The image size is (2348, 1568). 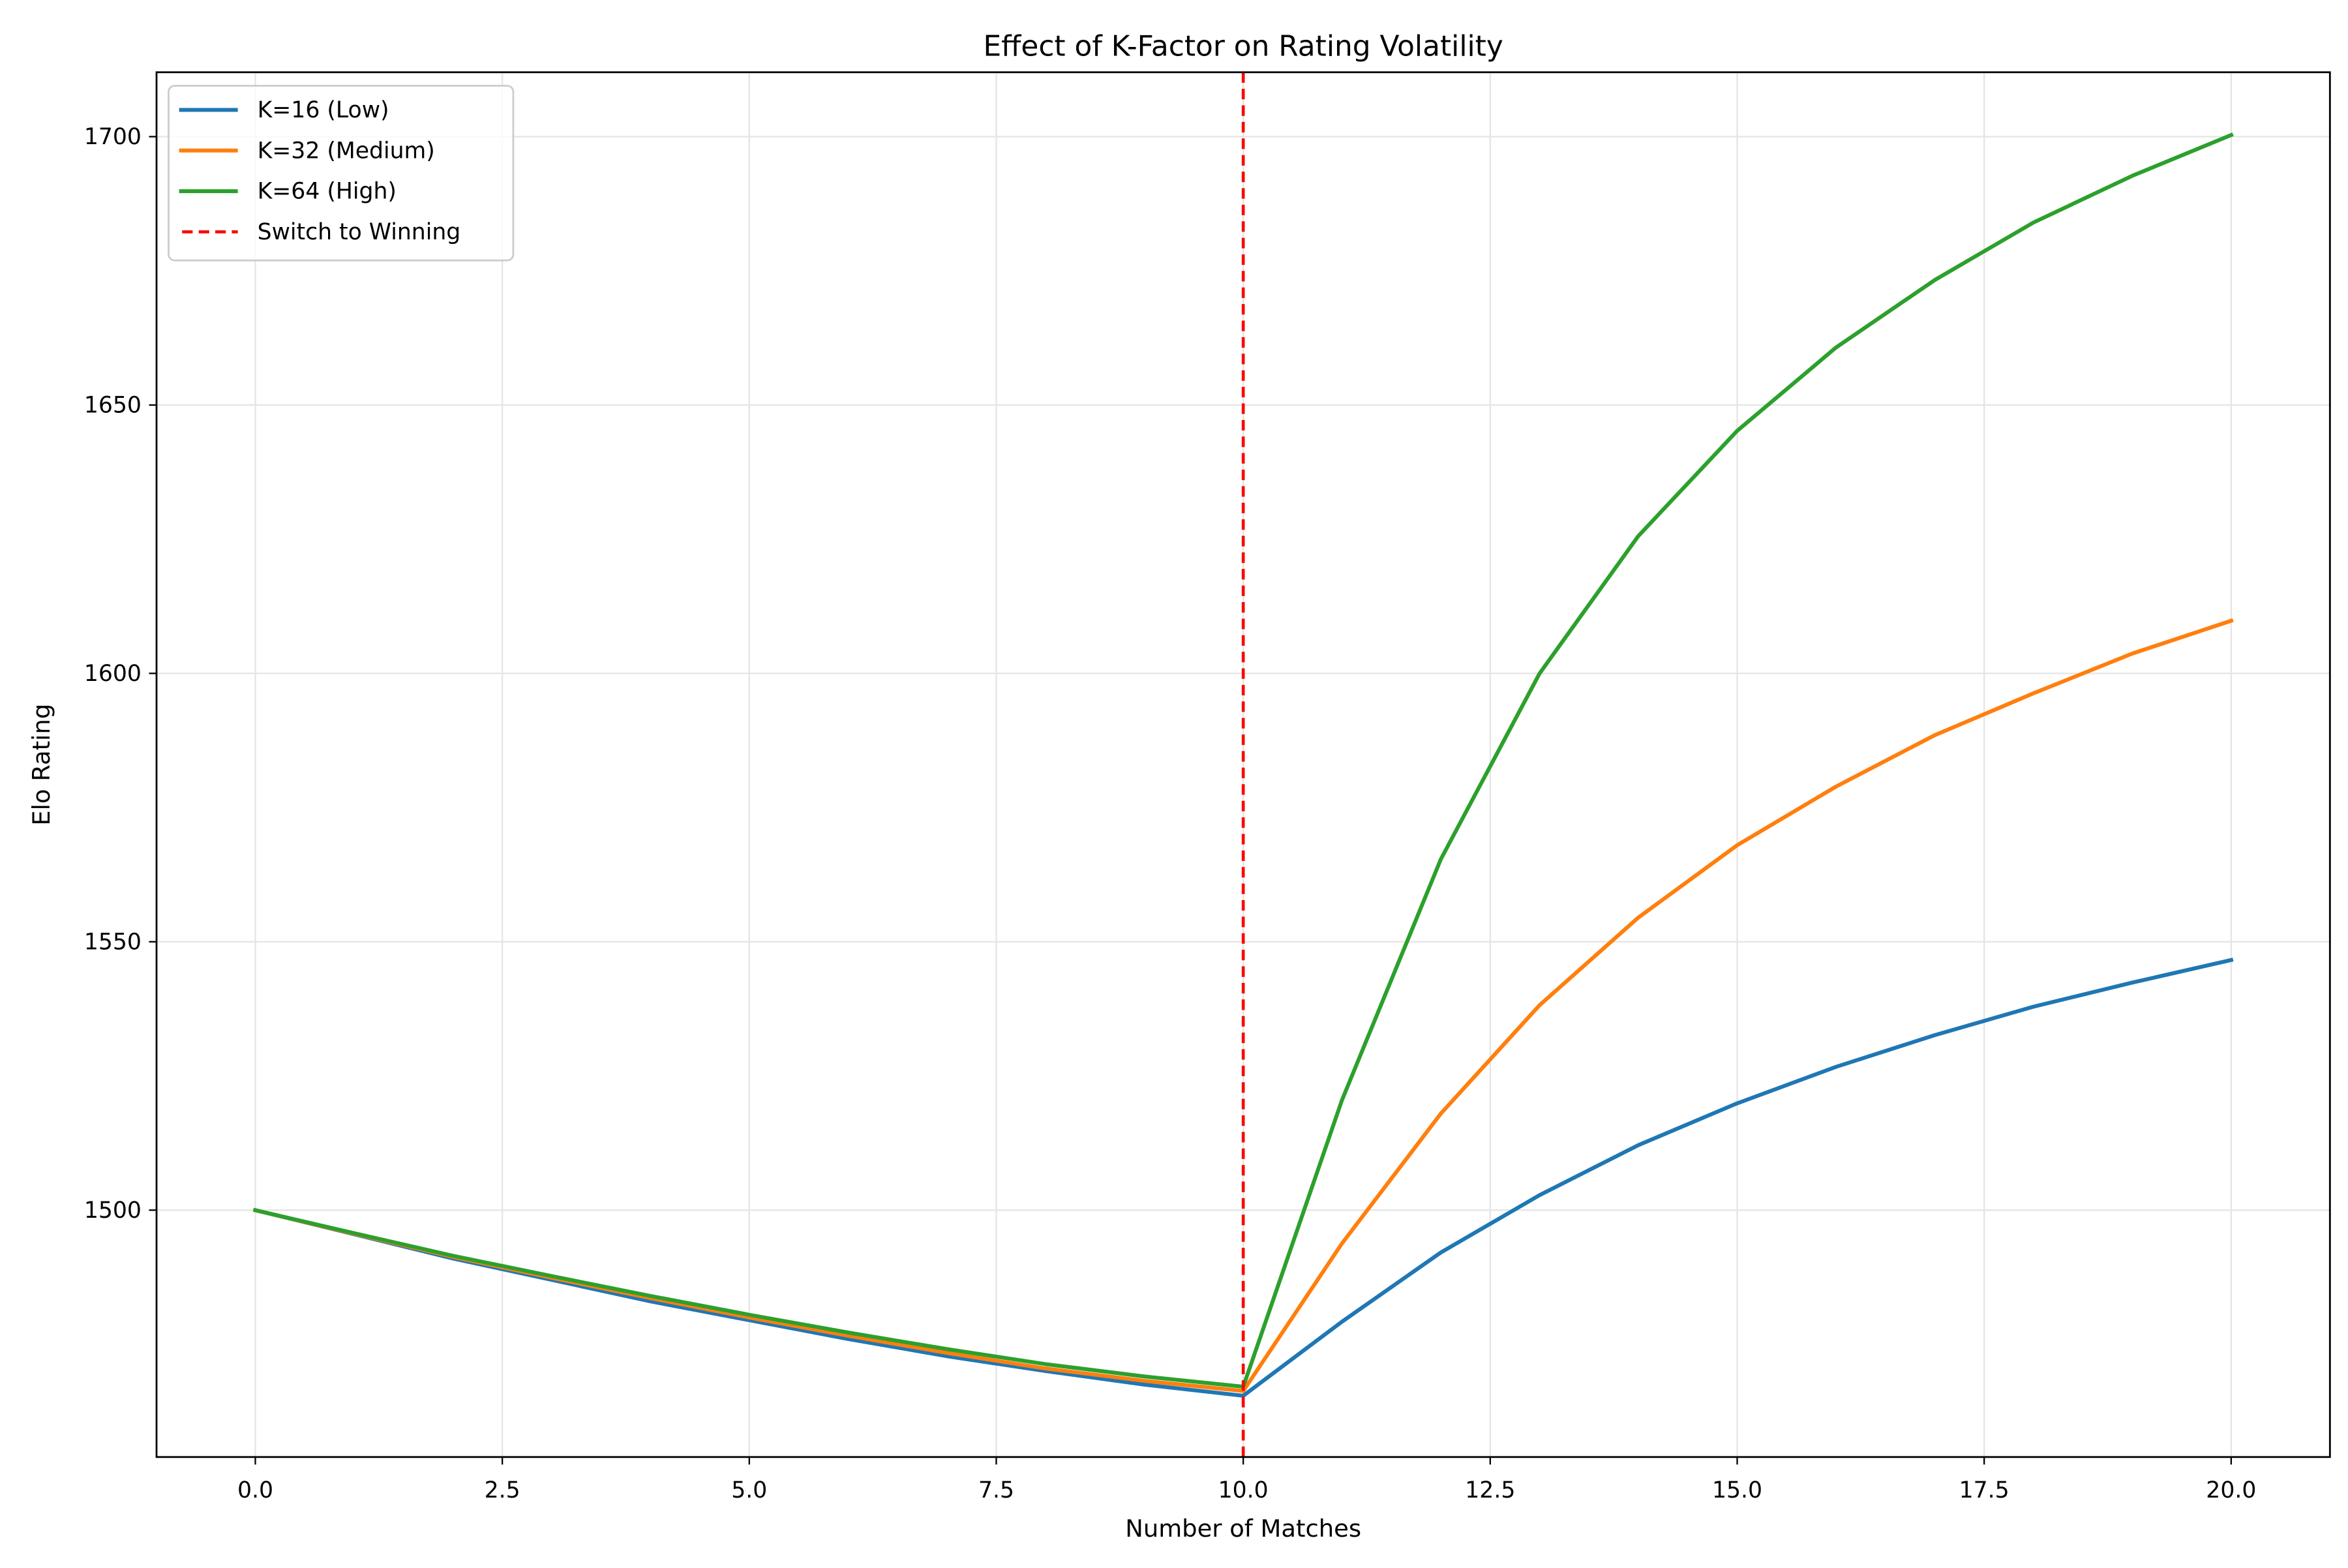 What do you see at coordinates (1984, 1490) in the screenshot?
I see `x-tick-label: 17.5` at bounding box center [1984, 1490].